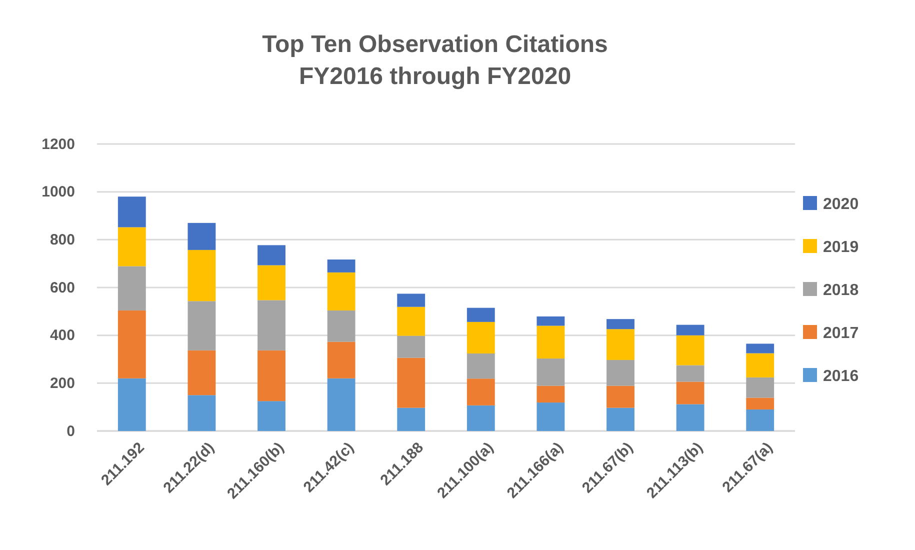 Image resolution: width=915 pixels, height=550 pixels. Describe the element at coordinates (841, 376) in the screenshot. I see `legend-label: 2016` at that location.